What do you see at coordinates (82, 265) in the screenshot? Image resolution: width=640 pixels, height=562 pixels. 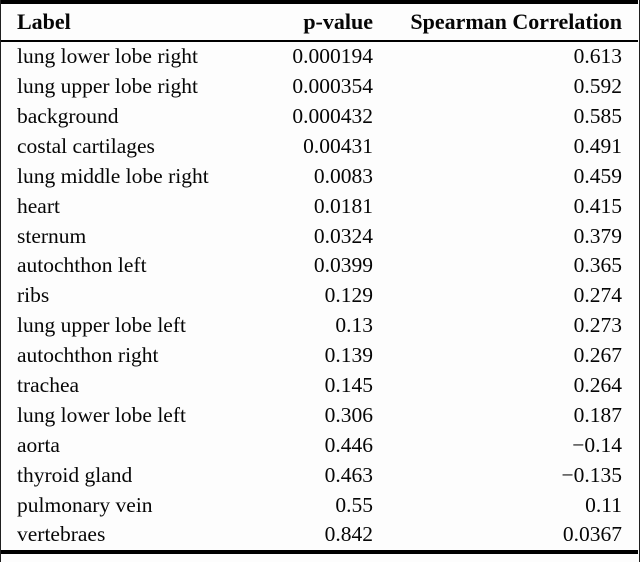 I see `label-cell: autochthon left` at bounding box center [82, 265].